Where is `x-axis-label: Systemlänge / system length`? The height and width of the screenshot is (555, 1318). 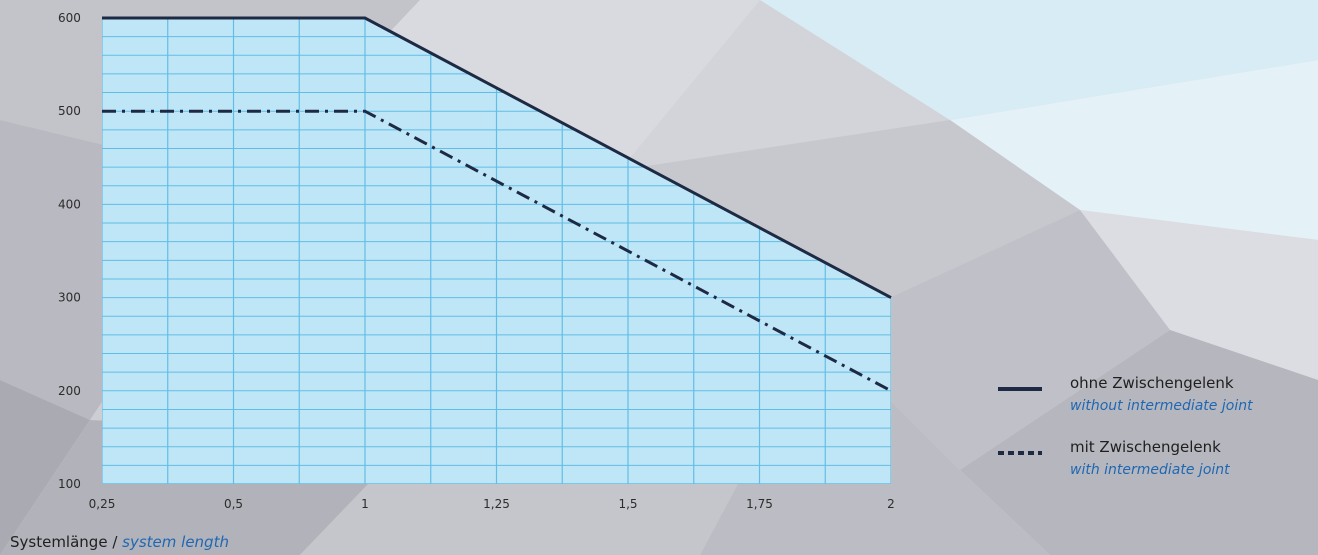 x-axis-label: Systemlänge / system length is located at coordinates (119, 542).